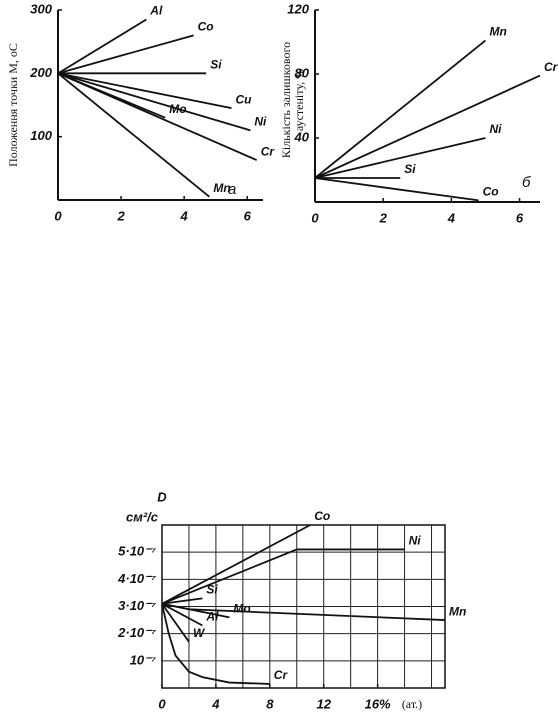 The image size is (559, 717). Describe the element at coordinates (302, 72) in the screenshot. I see `y-tick-label: 80` at that location.